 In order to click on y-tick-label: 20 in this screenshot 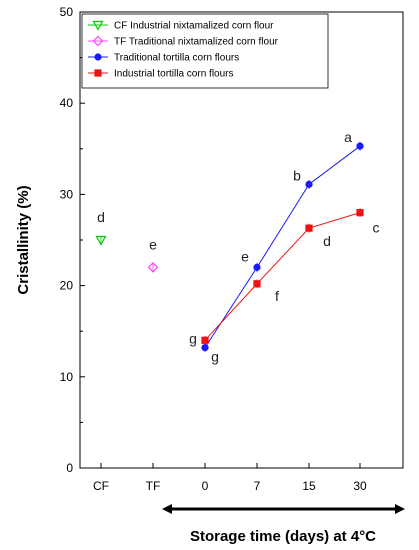, I will do `click(67, 286)`.